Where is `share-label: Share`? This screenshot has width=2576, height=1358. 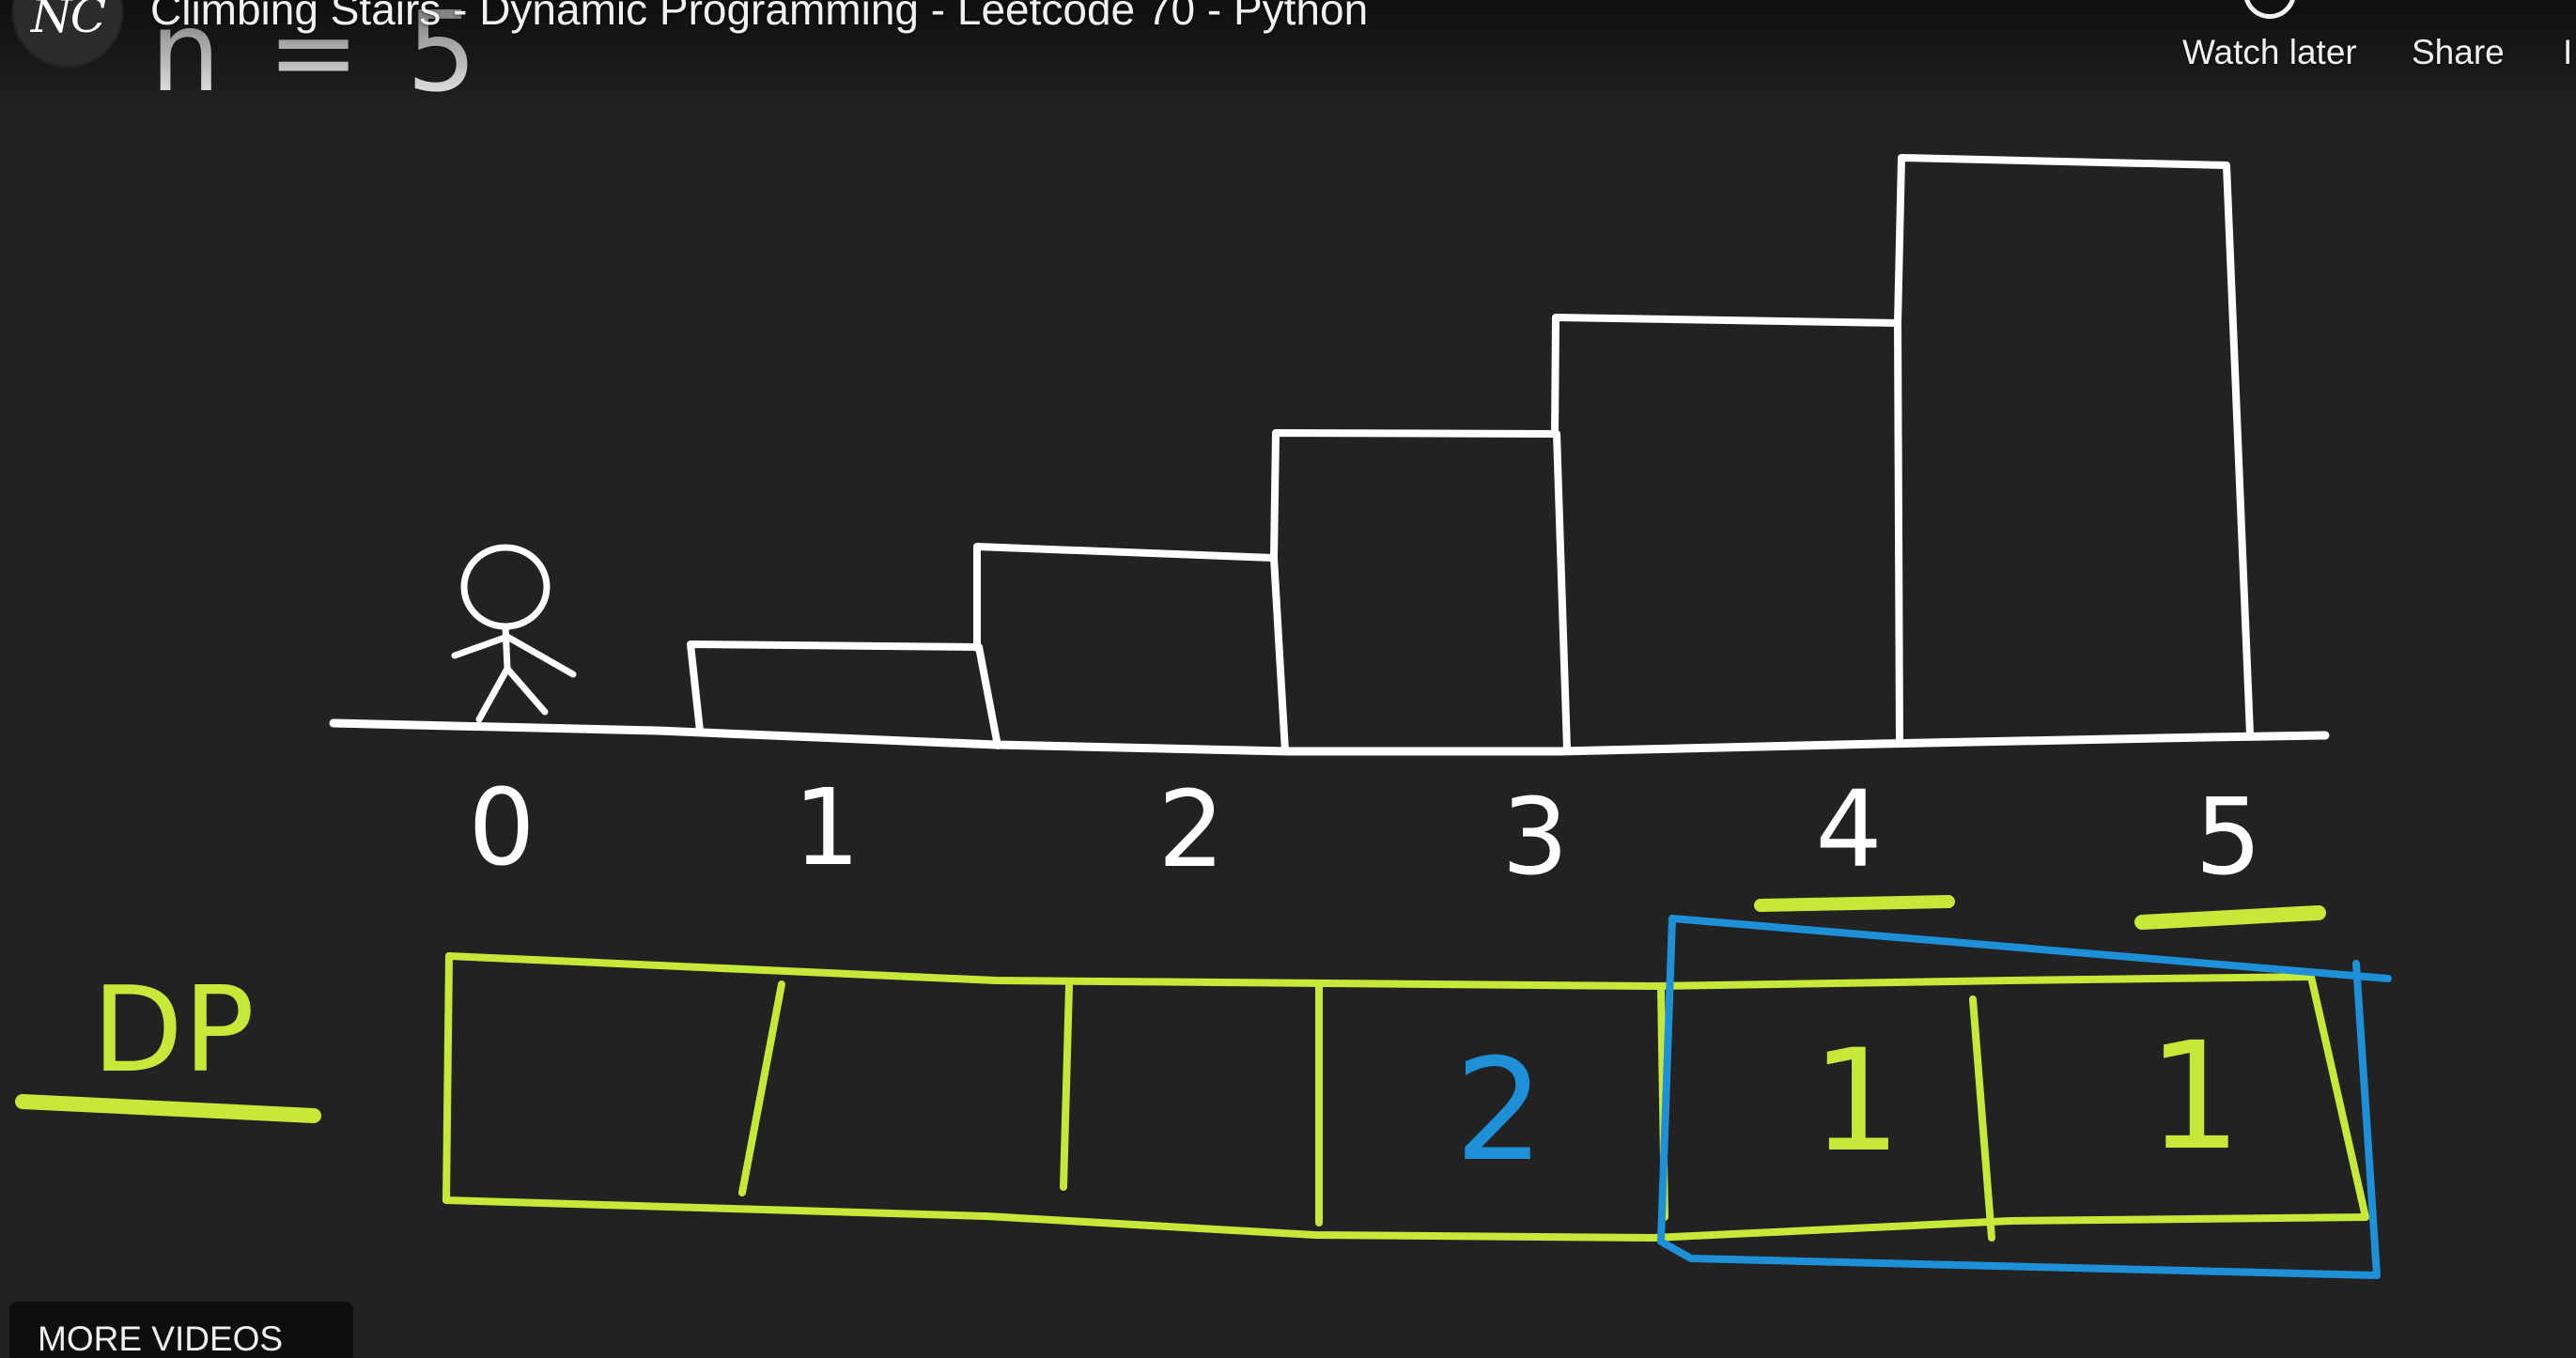 share-label: Share is located at coordinates (2458, 52).